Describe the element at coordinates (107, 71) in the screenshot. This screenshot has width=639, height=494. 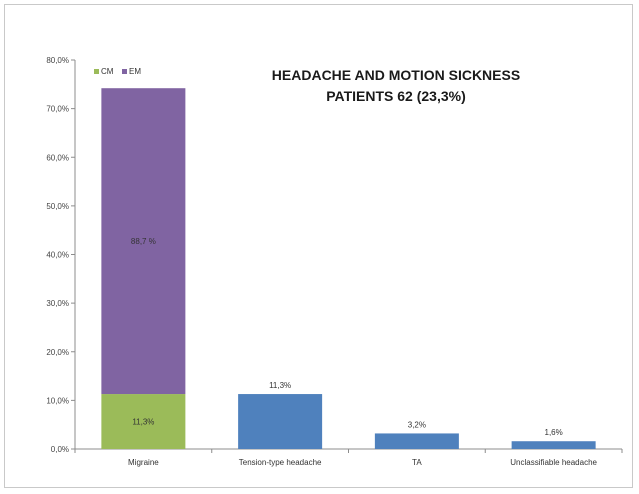
I see `legend-label-cm: CM` at that location.